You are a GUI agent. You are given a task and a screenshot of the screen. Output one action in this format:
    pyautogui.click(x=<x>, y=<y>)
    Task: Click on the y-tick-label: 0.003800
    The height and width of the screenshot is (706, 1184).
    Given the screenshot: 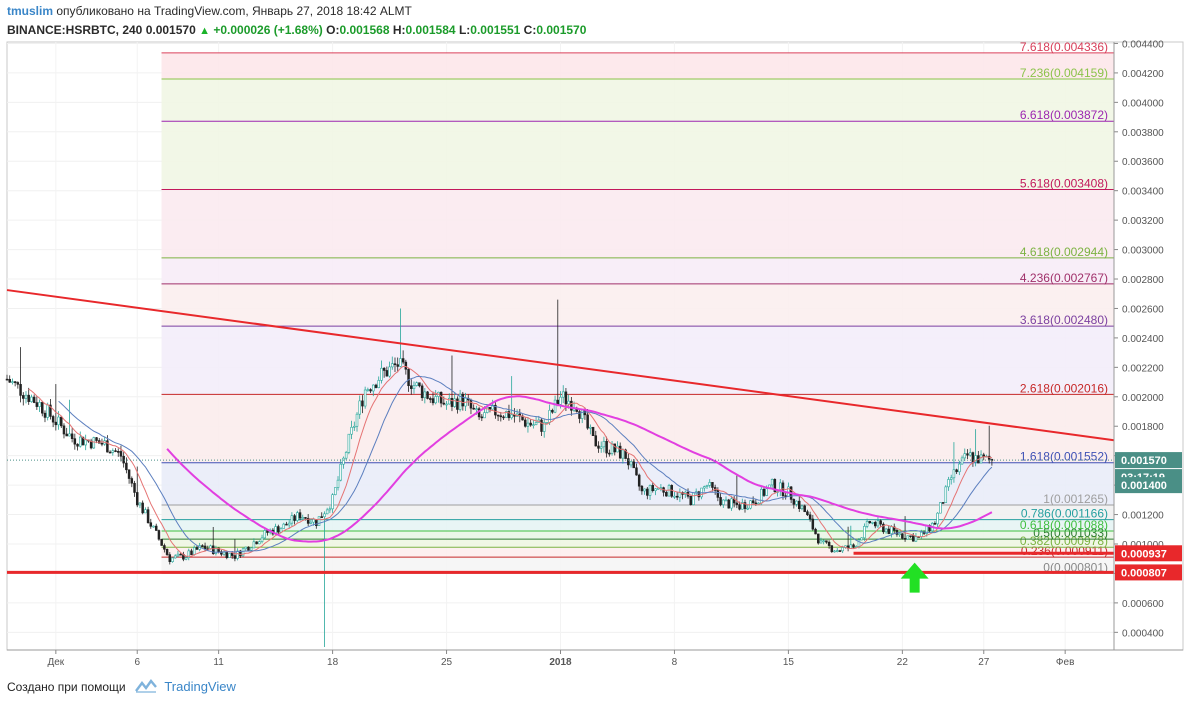 What is the action you would take?
    pyautogui.click(x=1143, y=133)
    